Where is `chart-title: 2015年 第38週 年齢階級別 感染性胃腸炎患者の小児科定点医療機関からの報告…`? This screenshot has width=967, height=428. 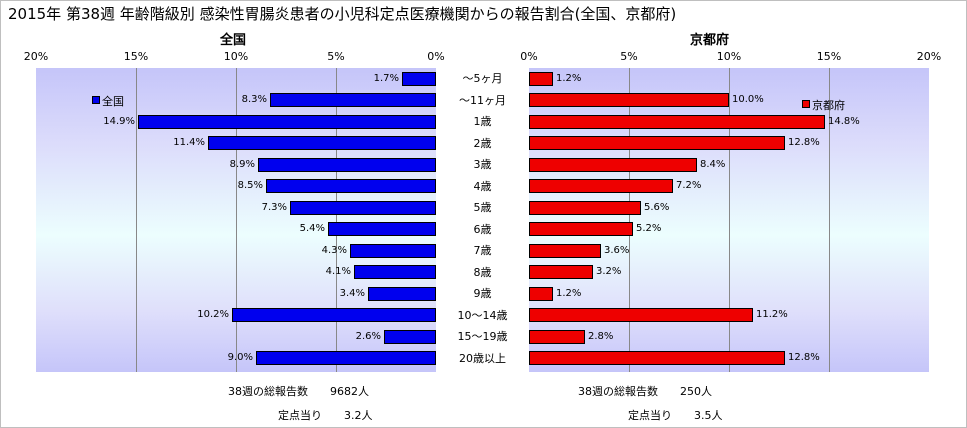 chart-title: 2015年 第38週 年齢階級別 感染性胃腸炎患者の小児科定点医療機関からの報告… is located at coordinates (342, 14).